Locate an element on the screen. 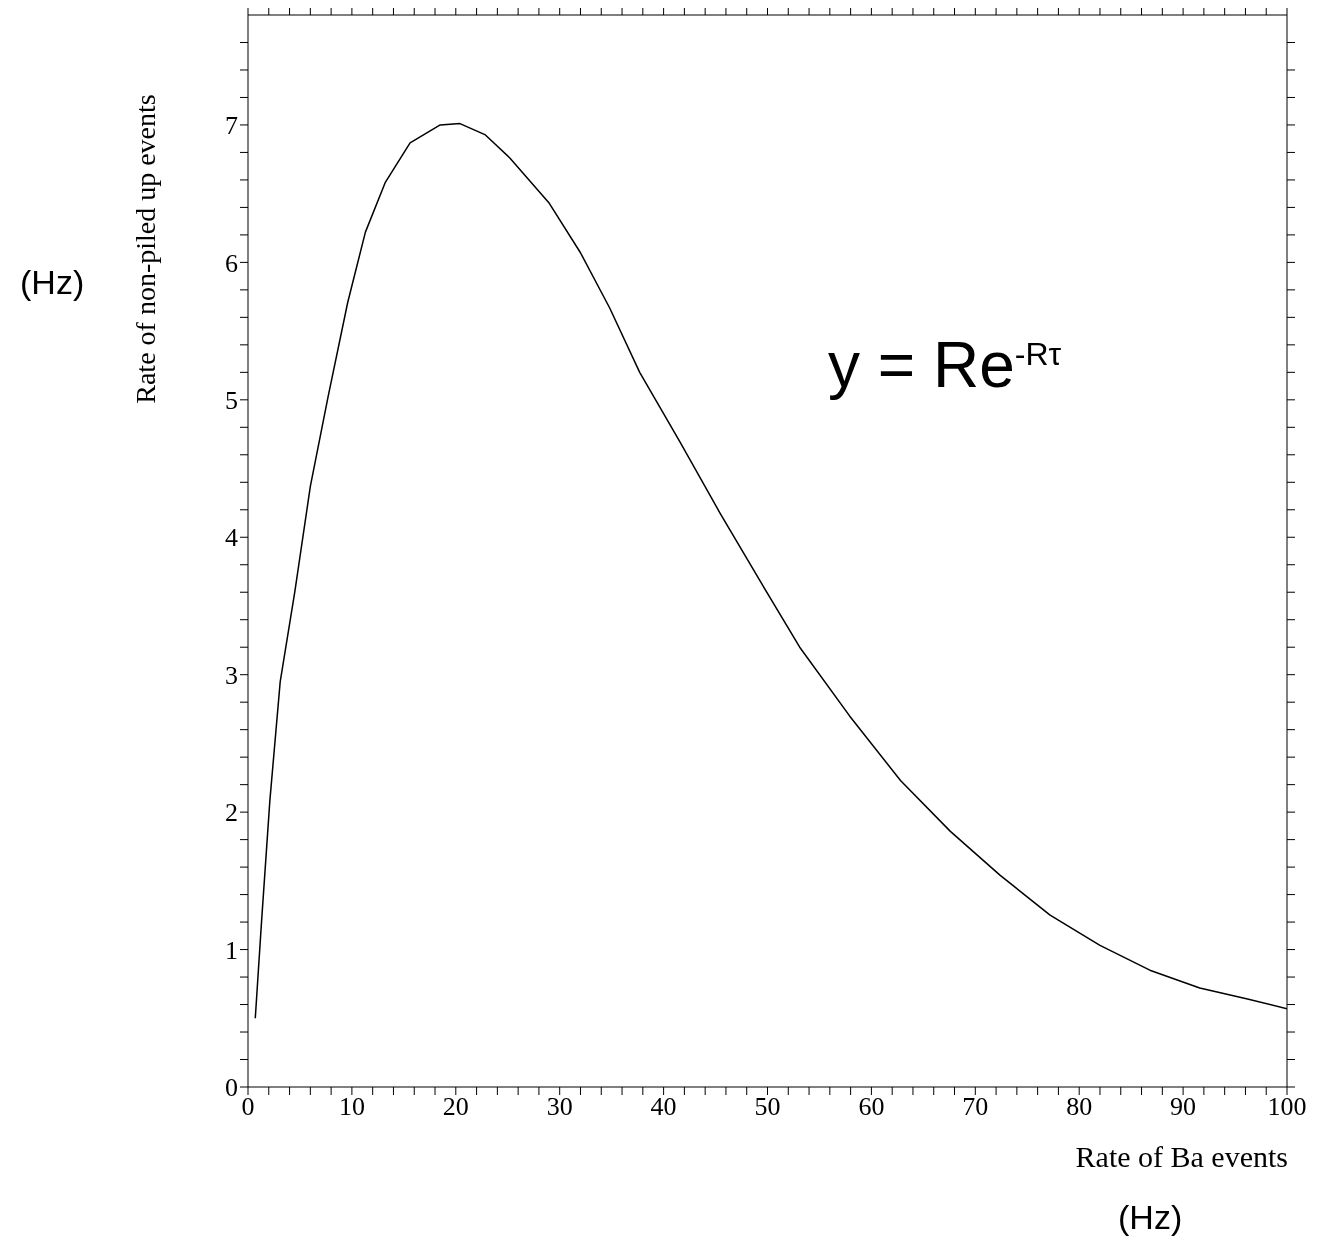 This screenshot has height=1239, width=1324. y-tick-label: 5 is located at coordinates (231, 401).